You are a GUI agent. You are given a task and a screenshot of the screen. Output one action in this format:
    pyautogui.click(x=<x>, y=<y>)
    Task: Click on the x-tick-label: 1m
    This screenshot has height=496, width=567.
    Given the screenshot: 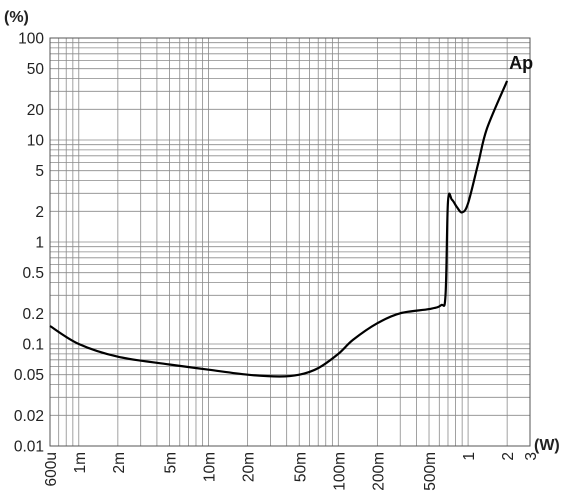 What is the action you would take?
    pyautogui.click(x=80, y=463)
    